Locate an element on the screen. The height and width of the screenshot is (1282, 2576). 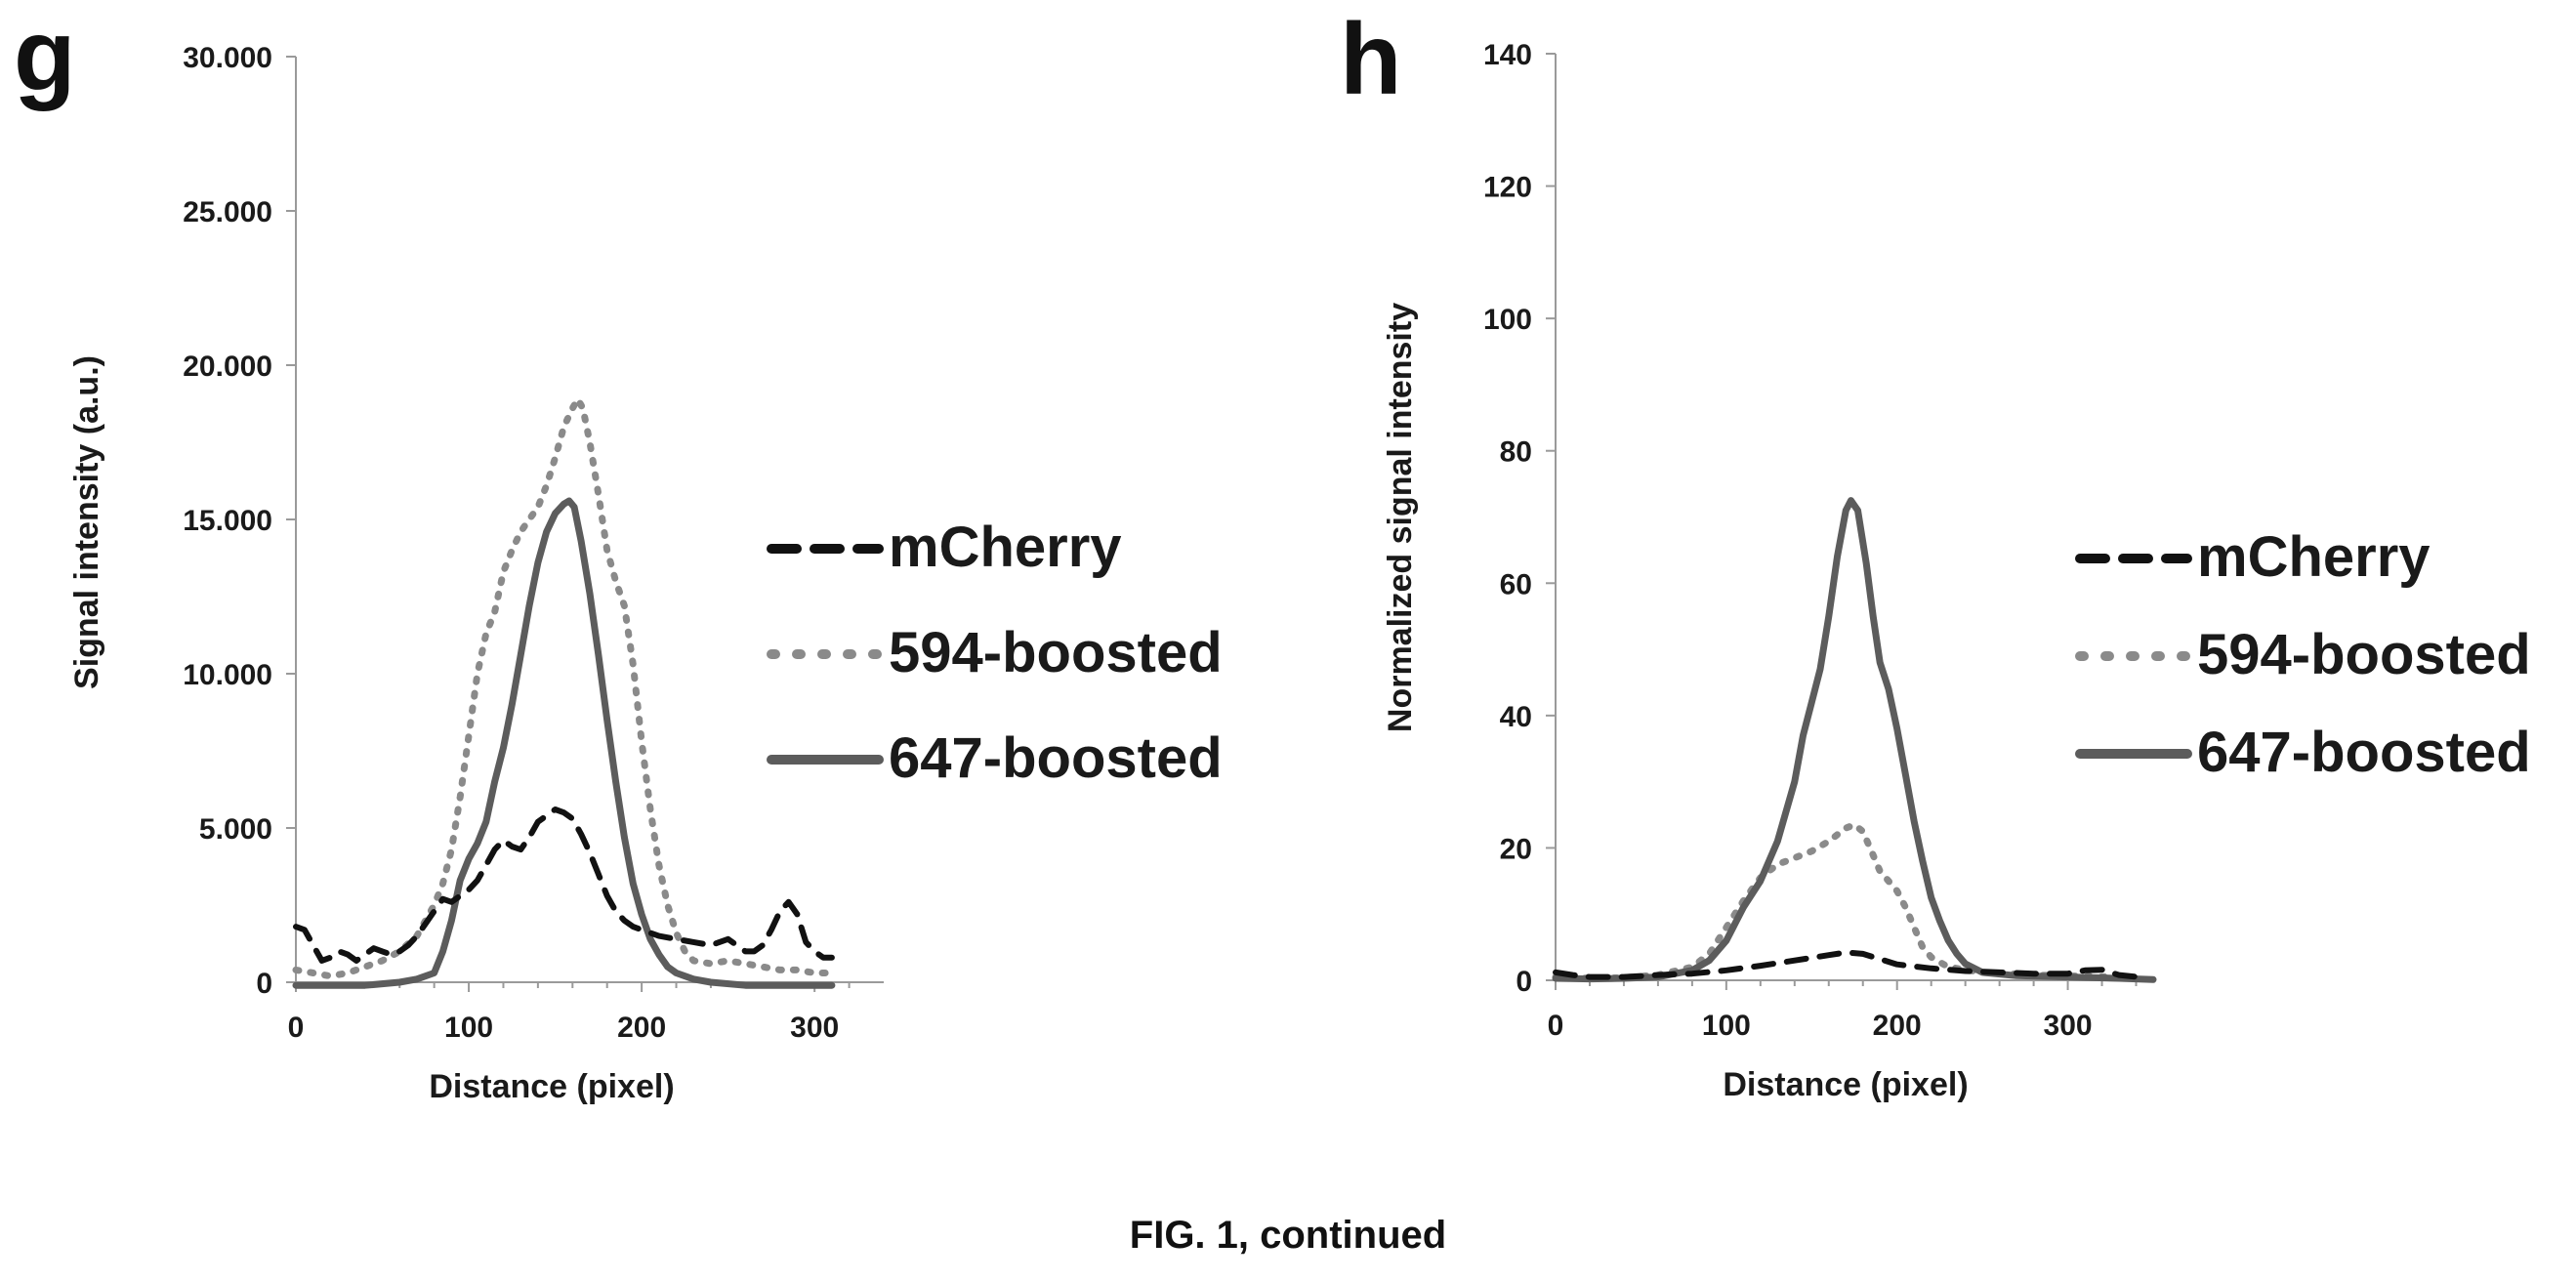
y-tick-label: 60 is located at coordinates (1516, 584).